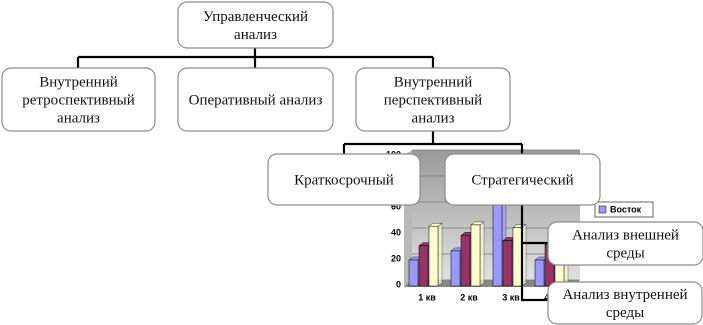 The height and width of the screenshot is (325, 703). I want to click on node: Управленческий анализ, so click(255, 25).